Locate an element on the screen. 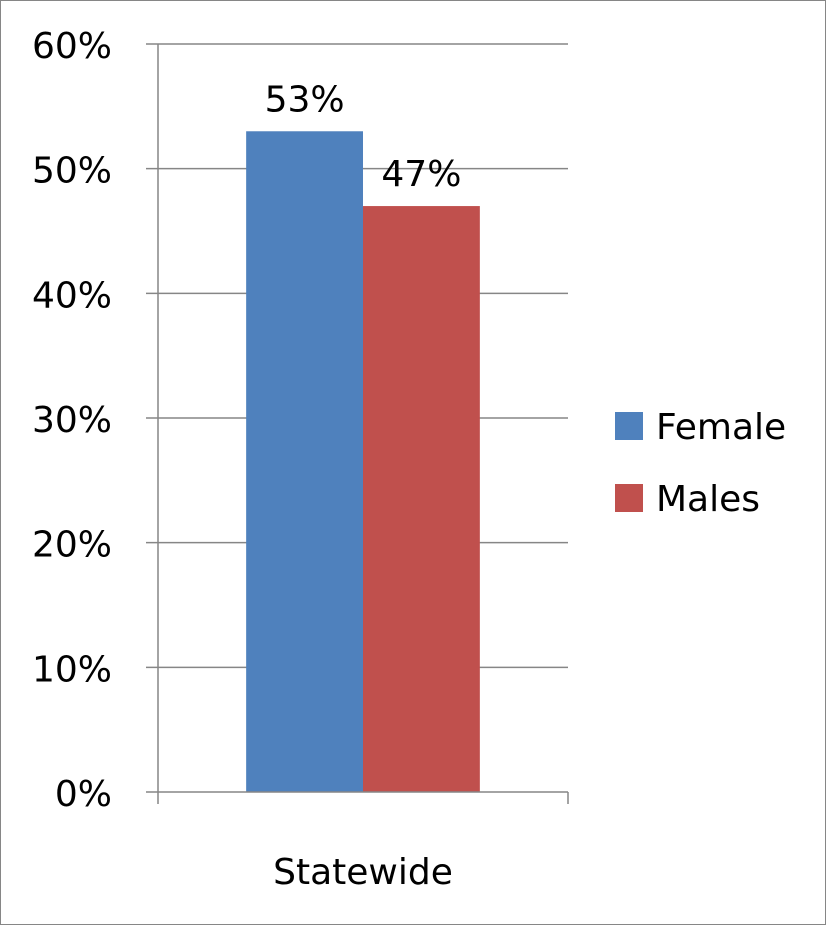 The height and width of the screenshot is (925, 826). legend-swatch-female is located at coordinates (629, 426).